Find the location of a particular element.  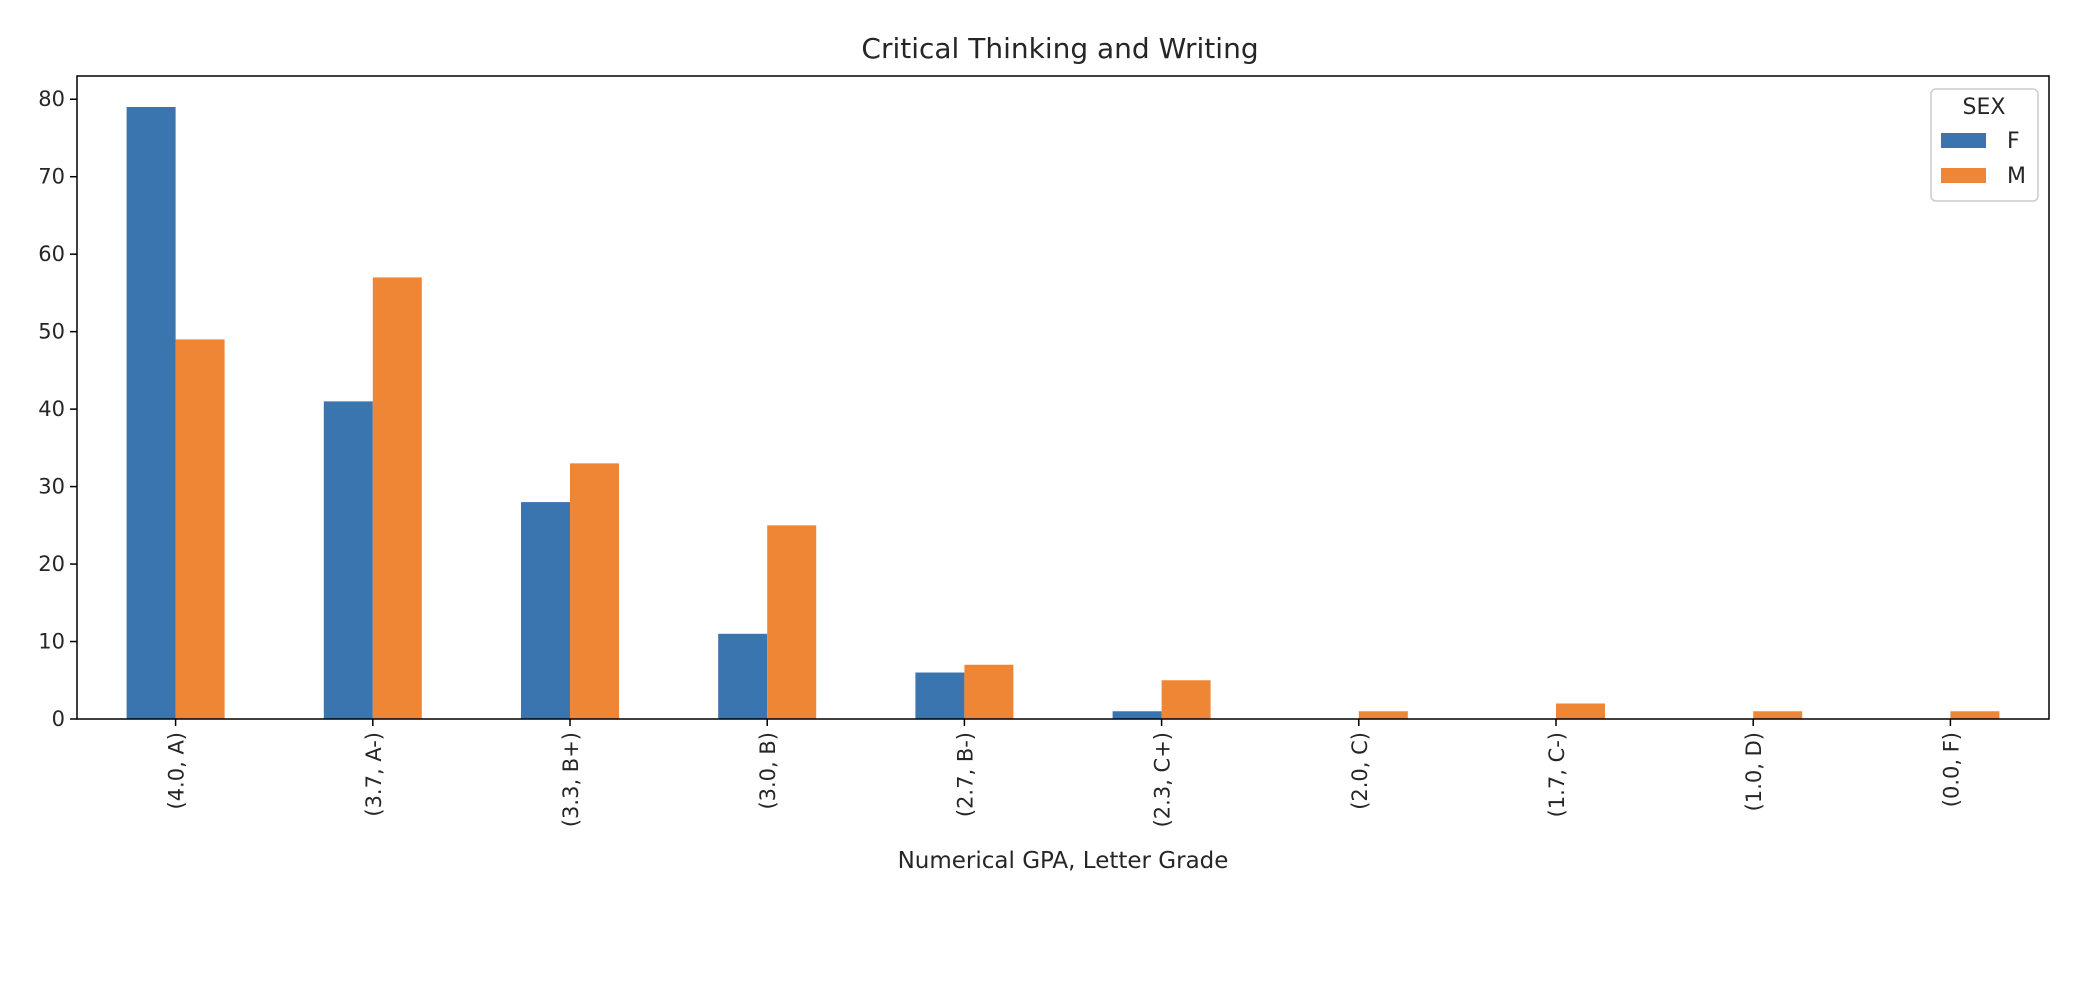

x-axis-label: Numerical GPA, Letter Grade is located at coordinates (1063, 861).